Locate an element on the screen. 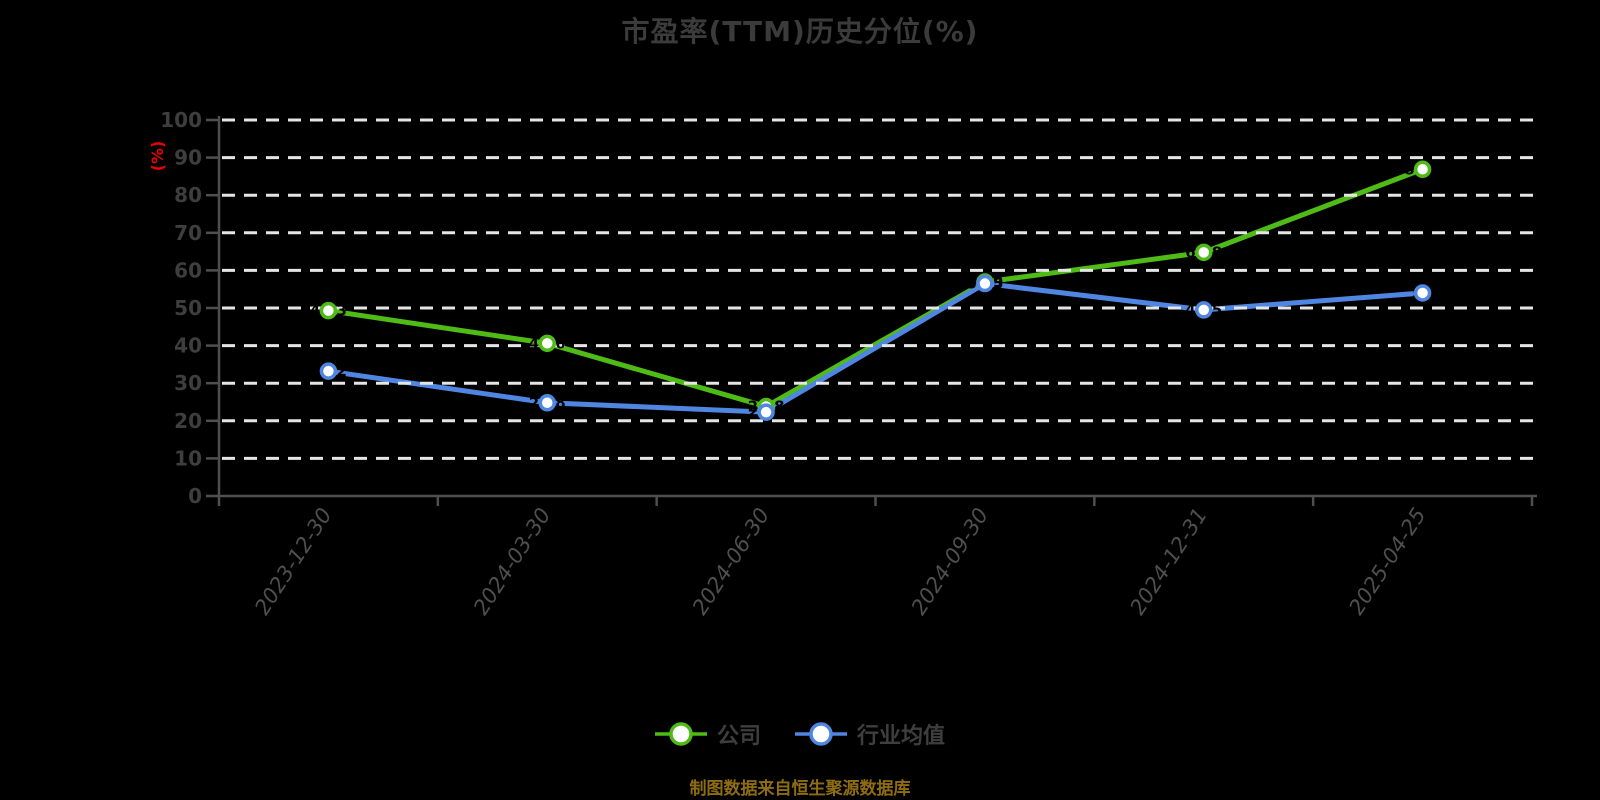  x-axis-tick-label: 2024-06-30 is located at coordinates (731, 561).